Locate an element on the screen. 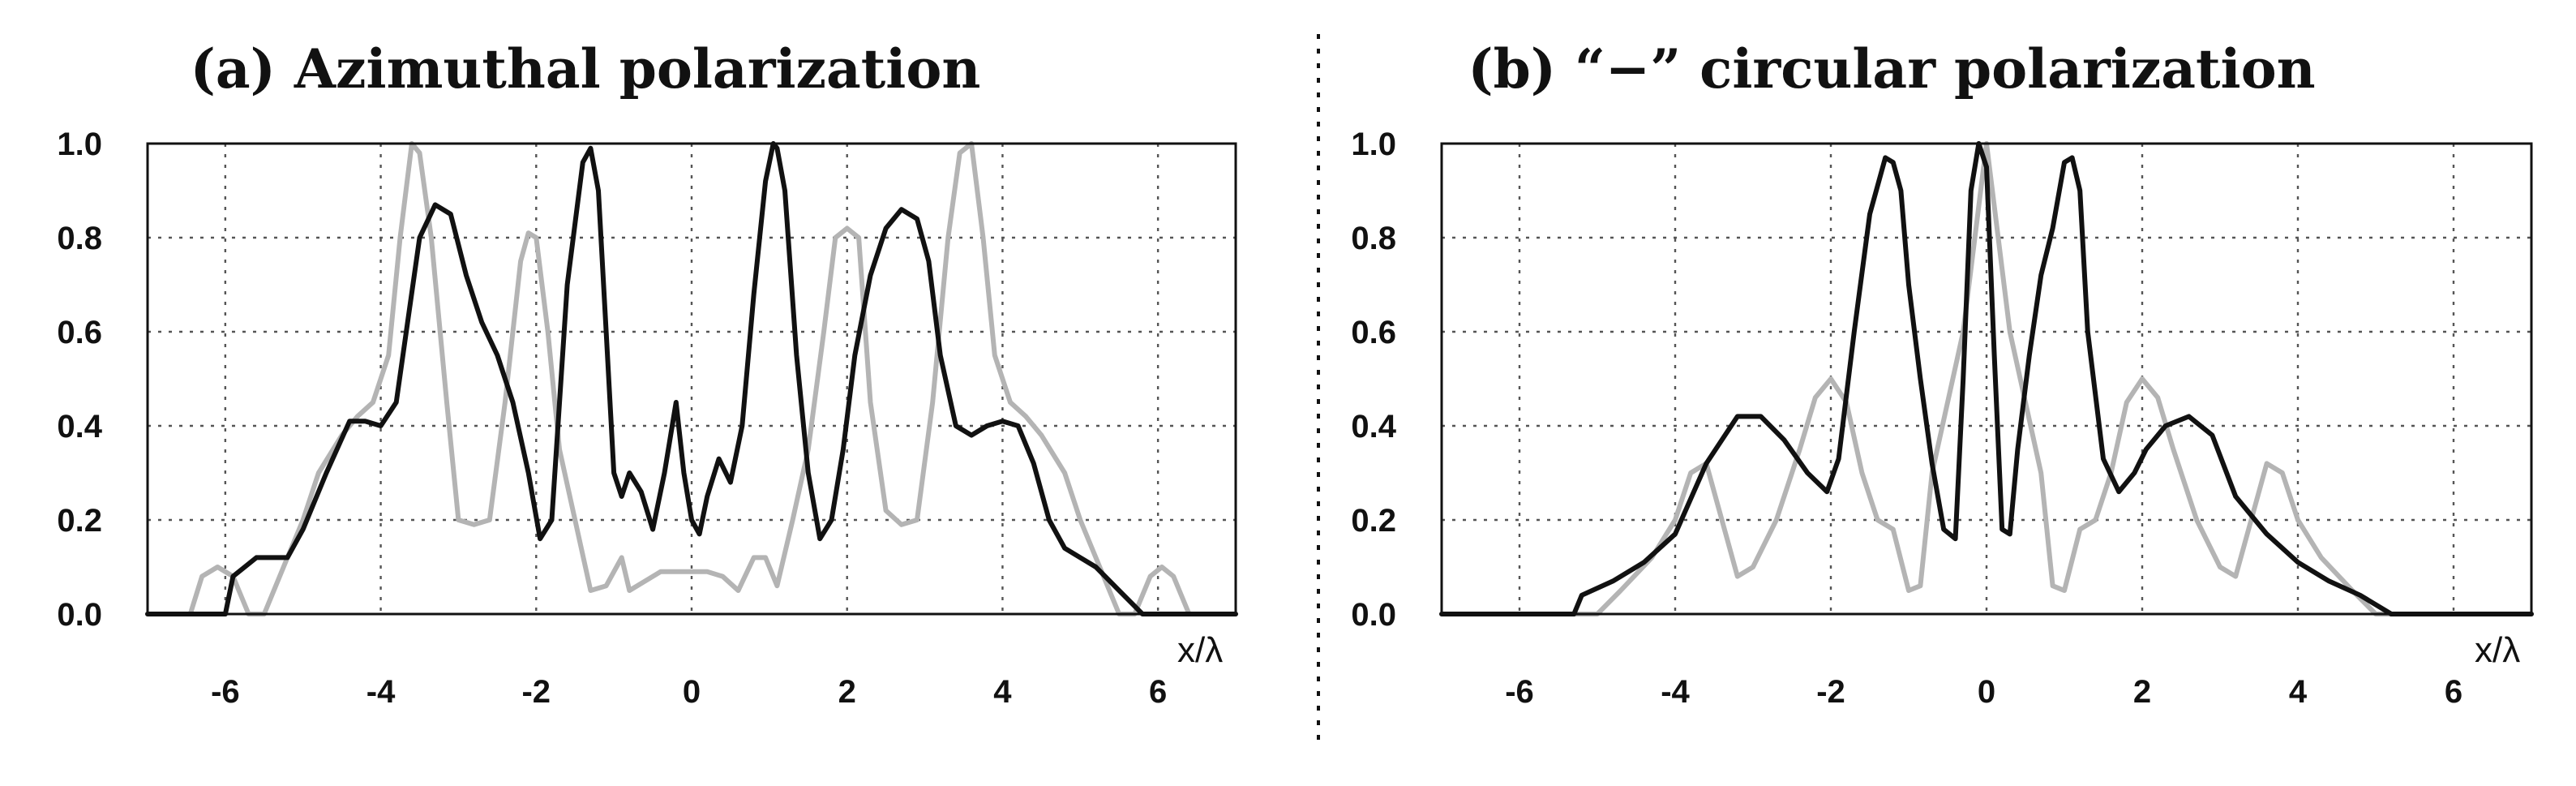 This screenshot has width=2576, height=786. panel-b-xtick-label: -2 is located at coordinates (1830, 692).